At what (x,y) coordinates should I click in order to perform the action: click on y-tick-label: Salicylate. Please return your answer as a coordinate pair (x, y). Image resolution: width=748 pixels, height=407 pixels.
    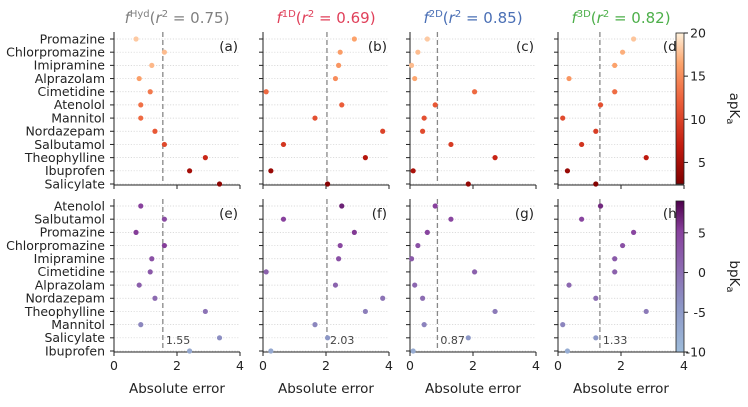
    Looking at the image, I should click on (74, 337).